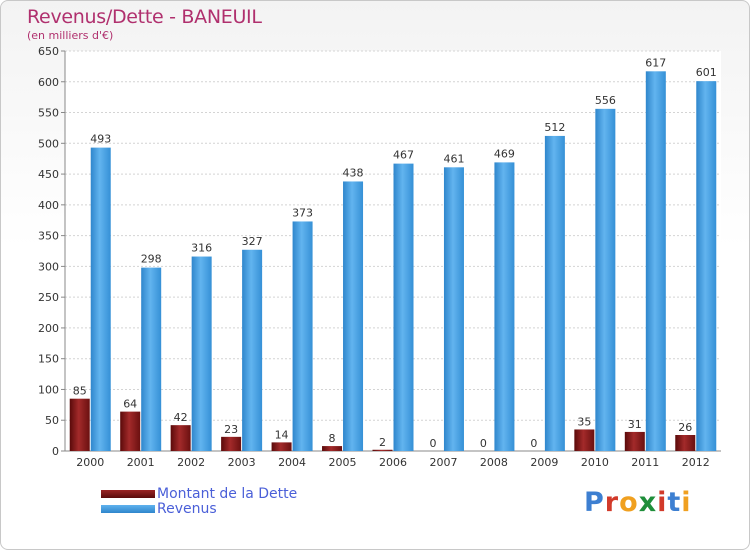  Describe the element at coordinates (130, 404) in the screenshot. I see `data-label-dette: 64` at that location.